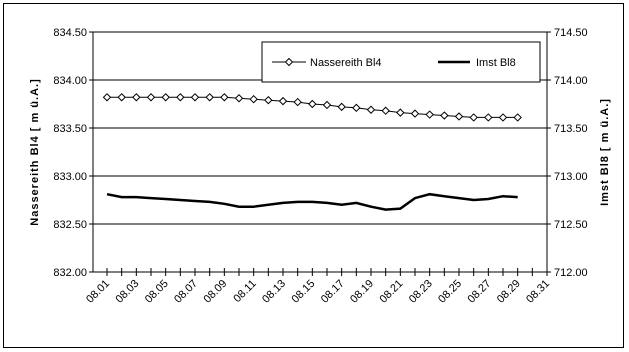 This screenshot has height=352, width=629. What do you see at coordinates (571, 225) in the screenshot?
I see `y2-tick-label-1: 712.50` at bounding box center [571, 225].